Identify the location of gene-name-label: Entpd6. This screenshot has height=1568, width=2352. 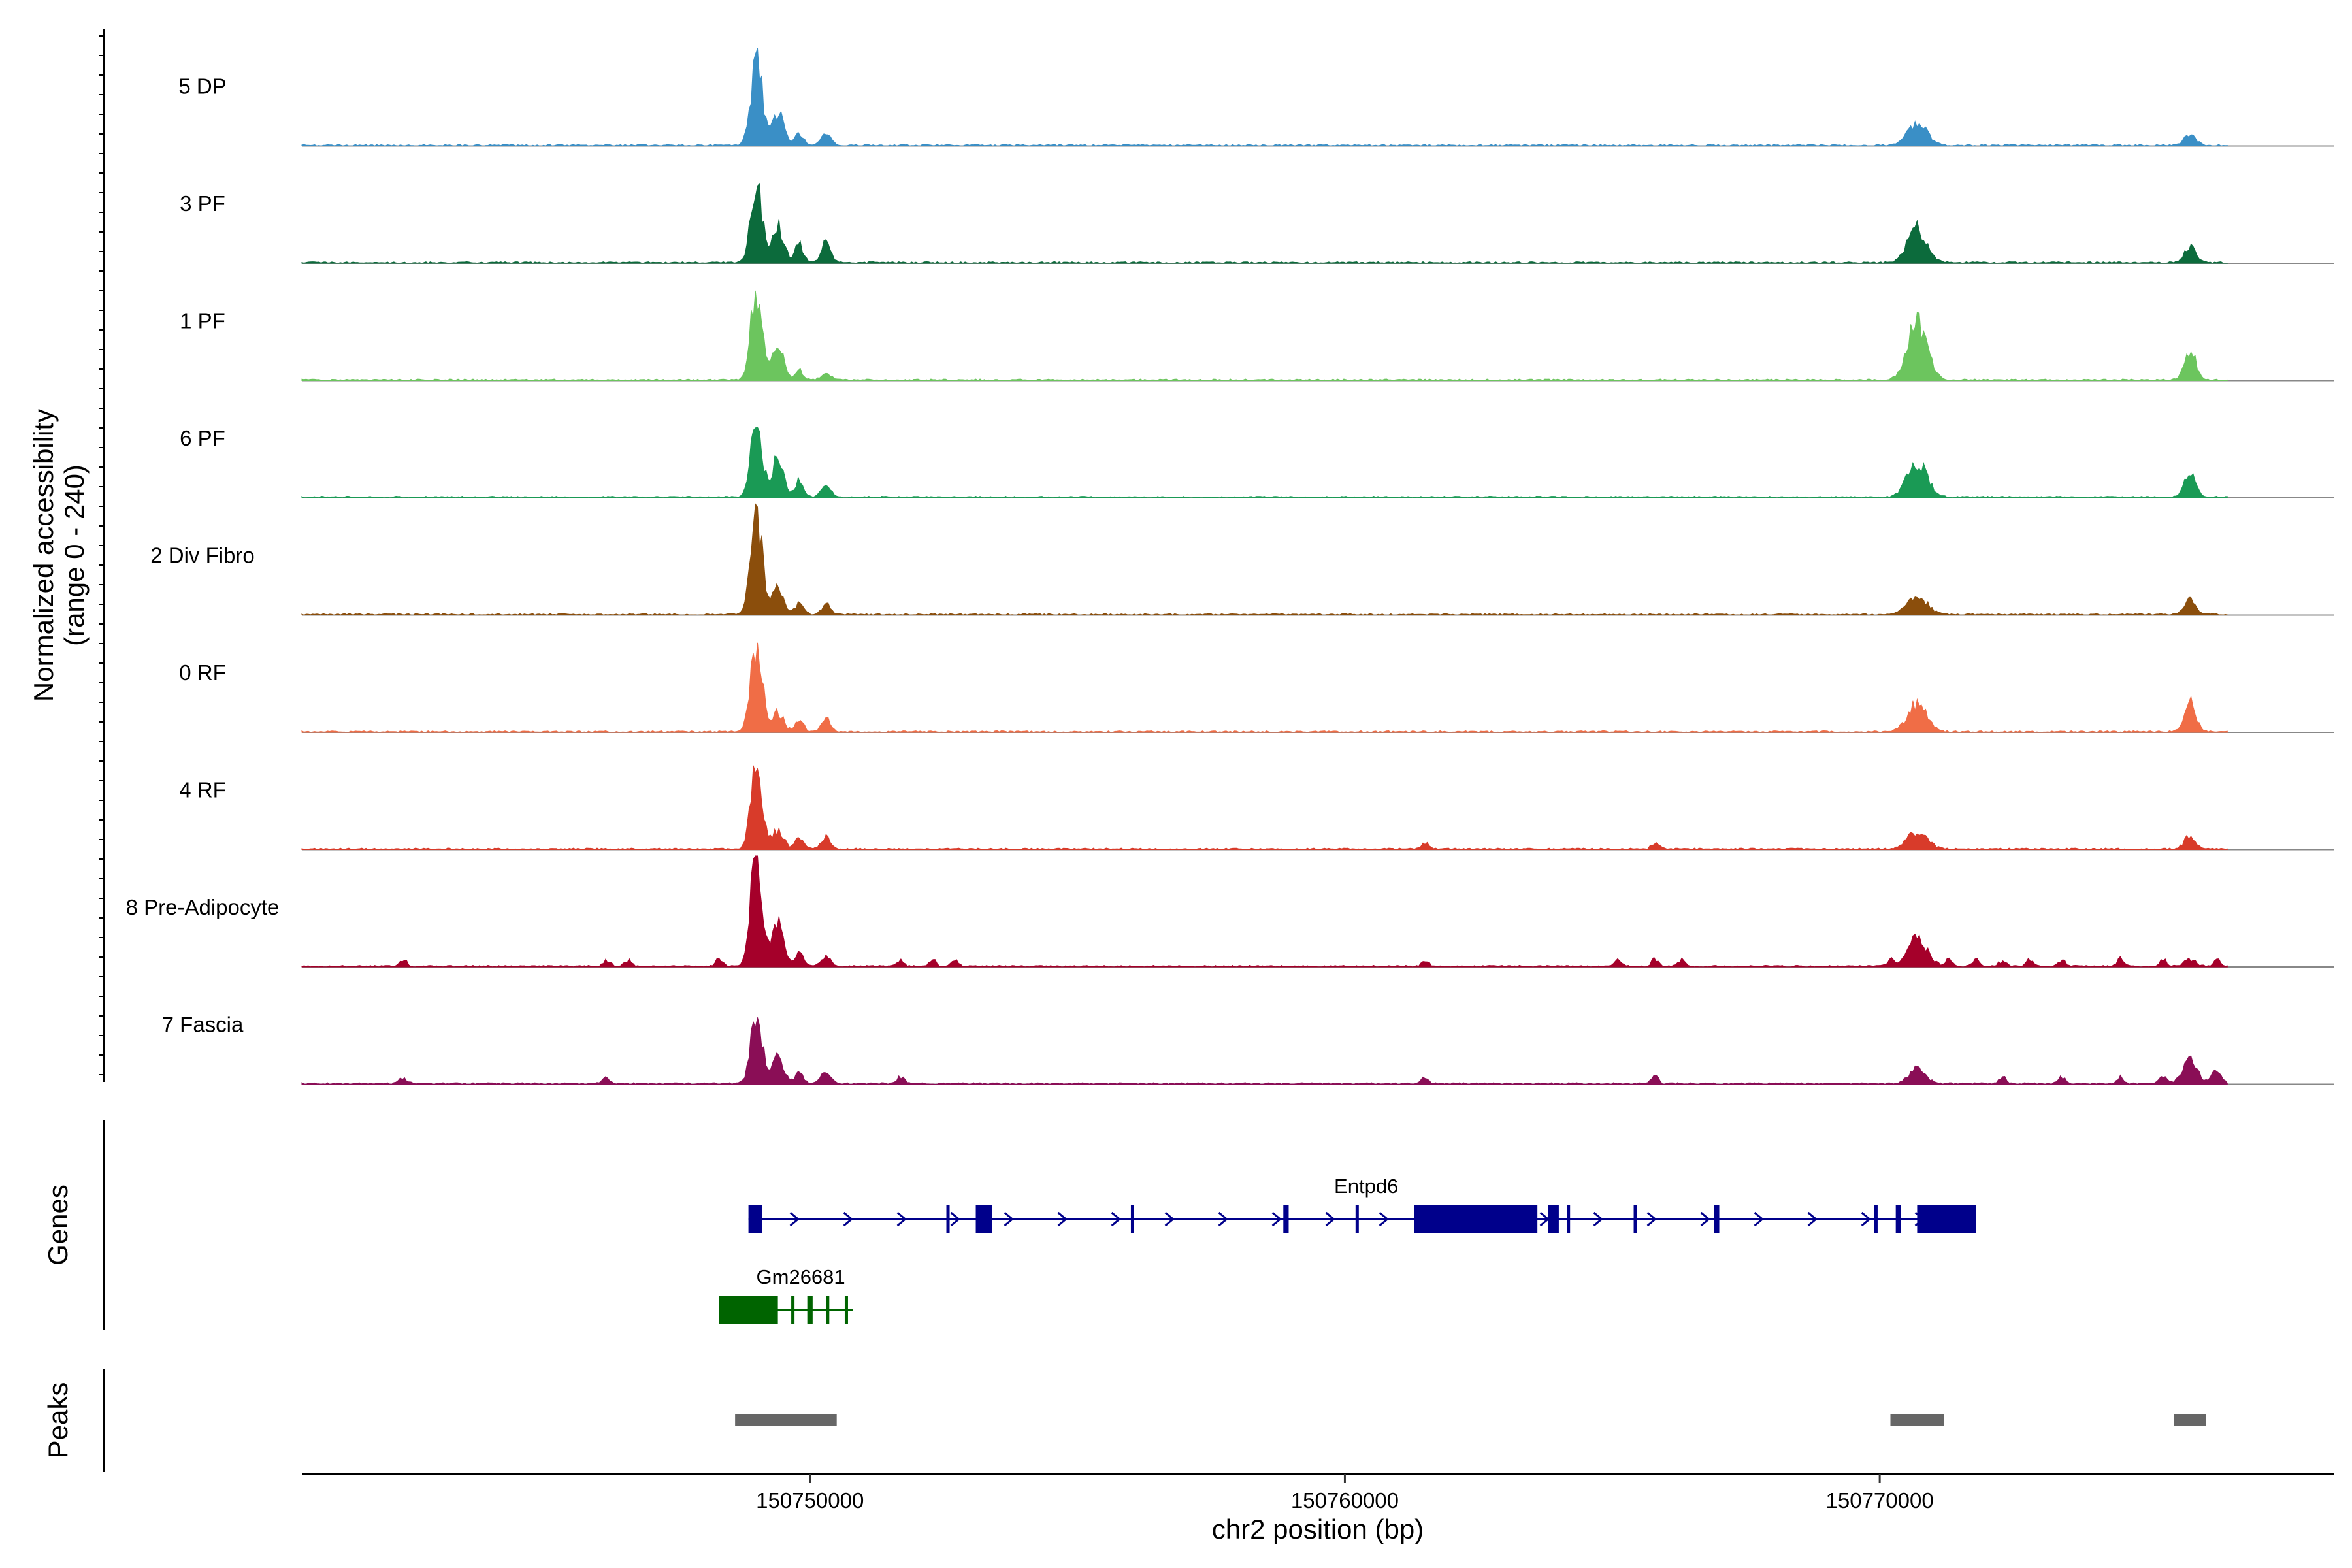
(1366, 1186).